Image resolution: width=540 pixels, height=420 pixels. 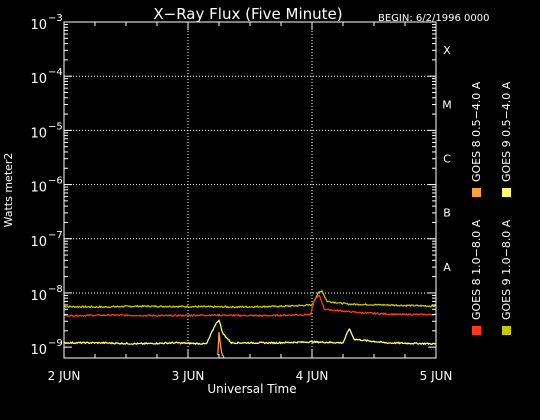 I want to click on series-layer, so click(x=250, y=324).